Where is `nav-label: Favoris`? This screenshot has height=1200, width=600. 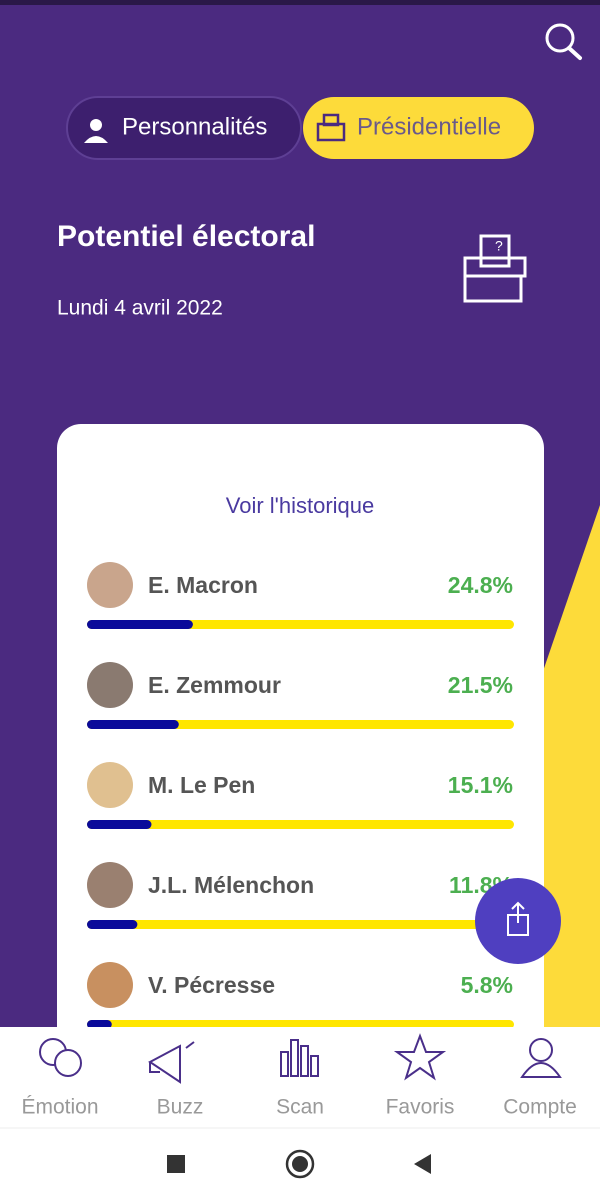 nav-label: Favoris is located at coordinates (420, 1107).